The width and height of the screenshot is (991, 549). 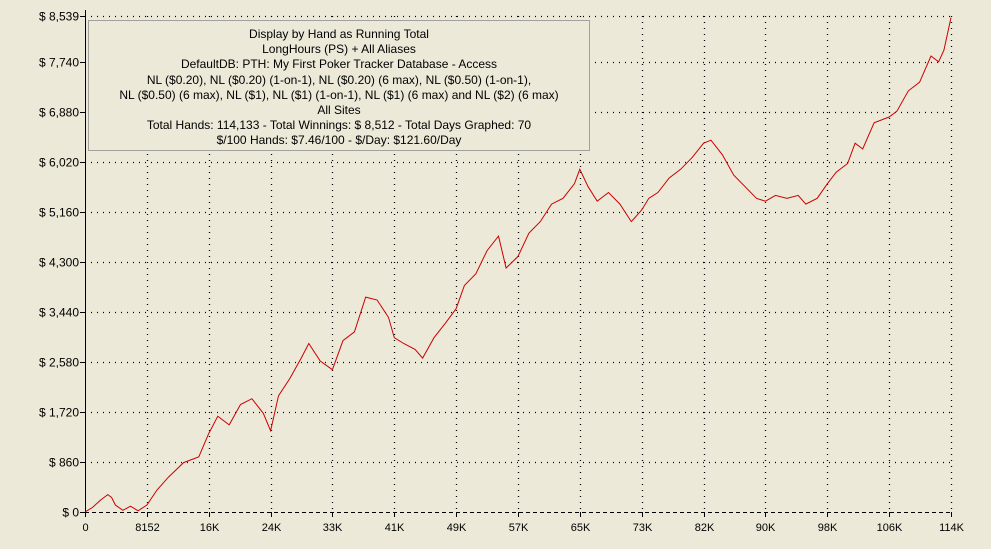 What do you see at coordinates (59, 313) in the screenshot?
I see `y-tick-label: $ 3,440` at bounding box center [59, 313].